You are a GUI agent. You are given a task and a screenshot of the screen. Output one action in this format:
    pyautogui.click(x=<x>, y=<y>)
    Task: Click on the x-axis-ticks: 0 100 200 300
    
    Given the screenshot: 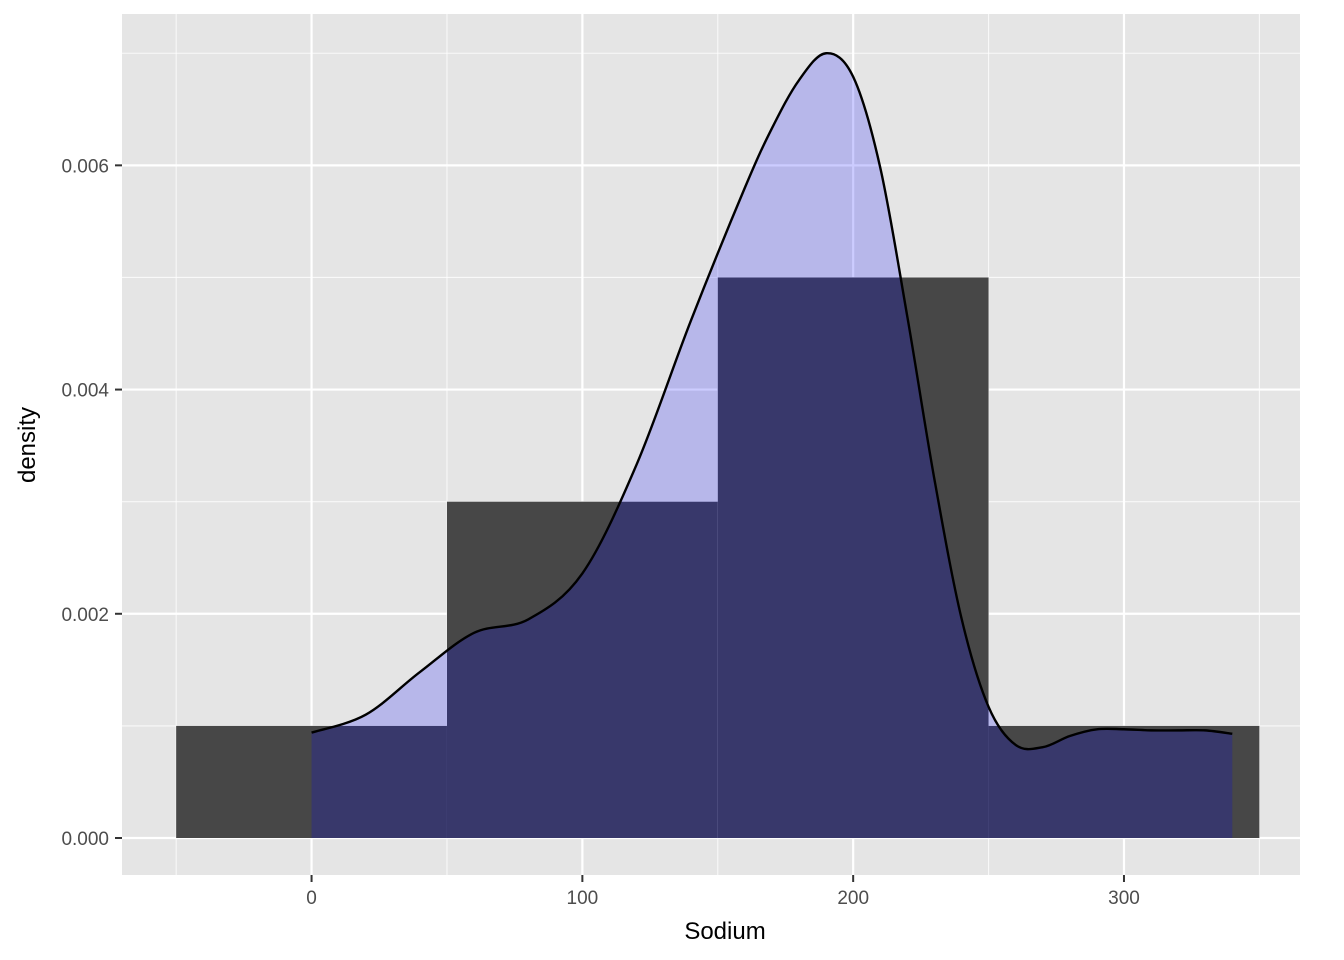 What is the action you would take?
    pyautogui.click(x=723, y=892)
    